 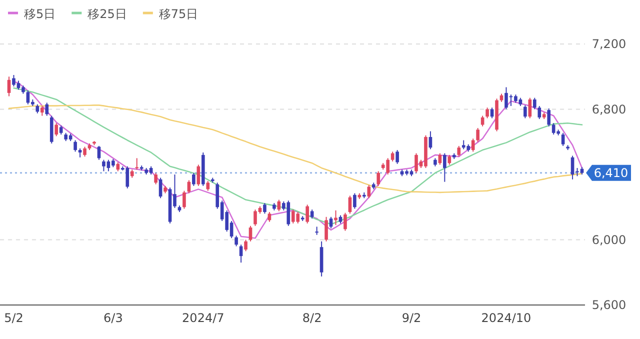 I want to click on y-tick-label: 7,200, so click(x=609, y=44).